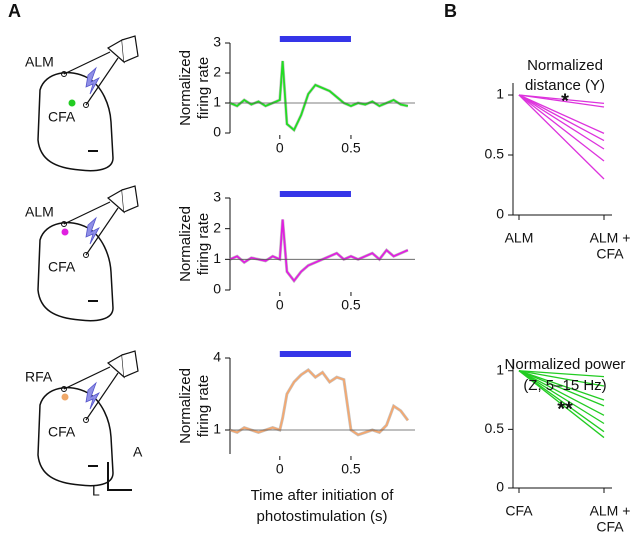 This screenshot has height=538, width=640. What do you see at coordinates (323, 495) in the screenshot?
I see `x-axis-label: Time after initiation of` at bounding box center [323, 495].